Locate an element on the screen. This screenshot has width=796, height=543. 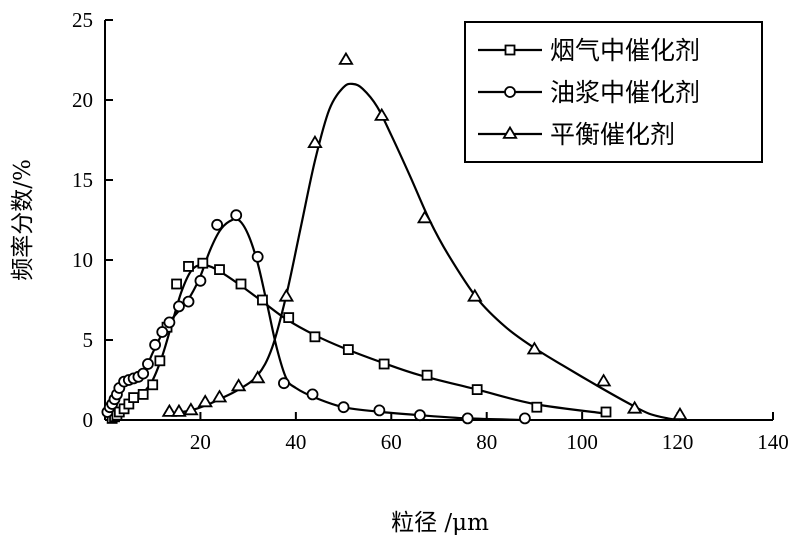
legend-item-equilibrium: 平衡催化剂 is located at coordinates (576, 134).